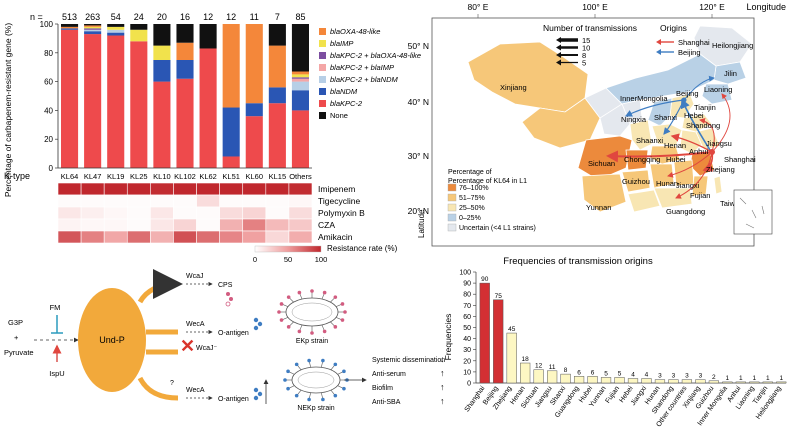  Describe the element at coordinates (467, 295) in the screenshot. I see `frequency-y-tick-label: 80` at that location.